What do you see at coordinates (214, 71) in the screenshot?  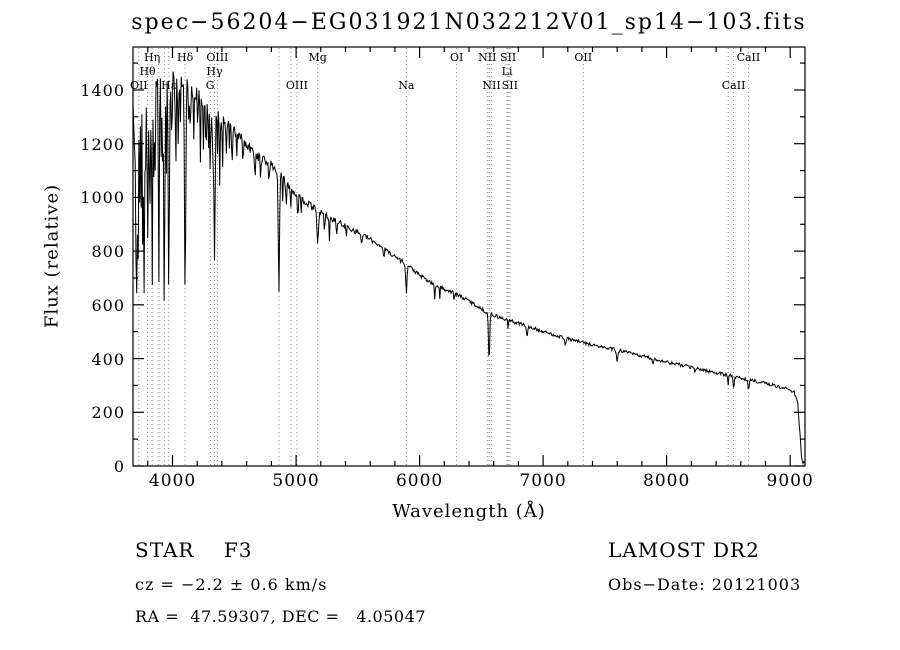 I see `spectral-line-label: Hγ` at bounding box center [214, 71].